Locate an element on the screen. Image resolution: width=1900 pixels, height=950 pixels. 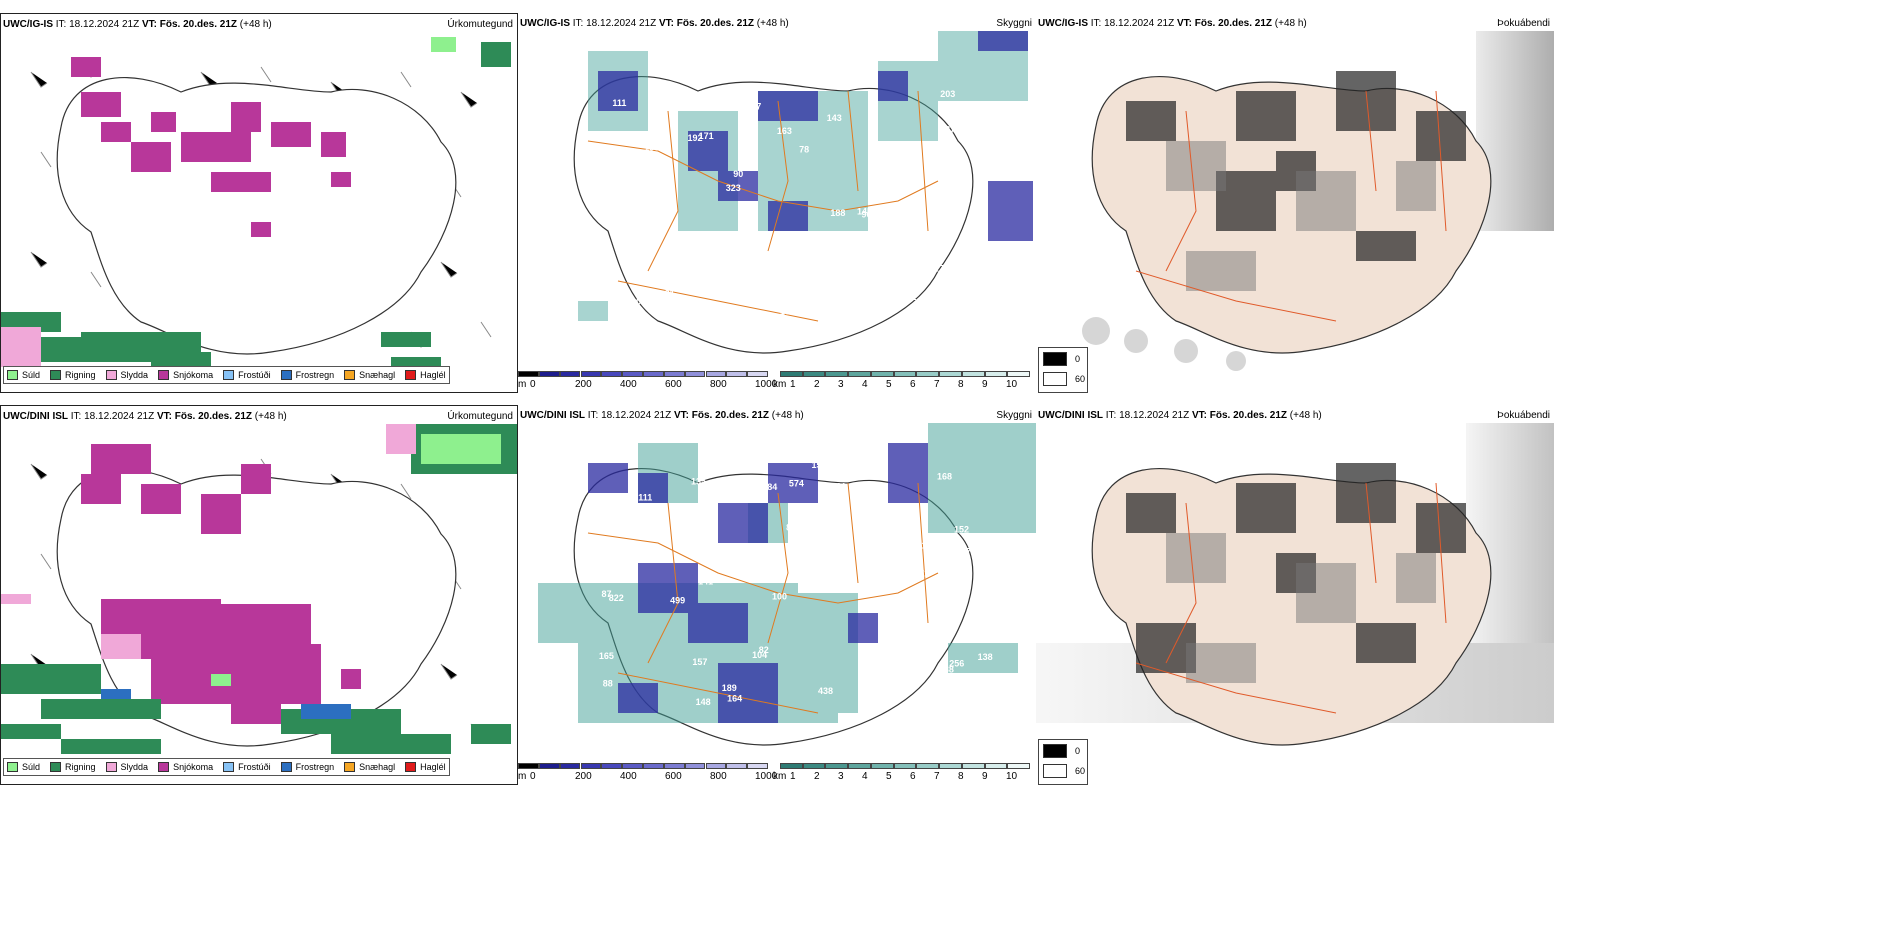
colorbar-tick: 4 is located at coordinates (865, 776).